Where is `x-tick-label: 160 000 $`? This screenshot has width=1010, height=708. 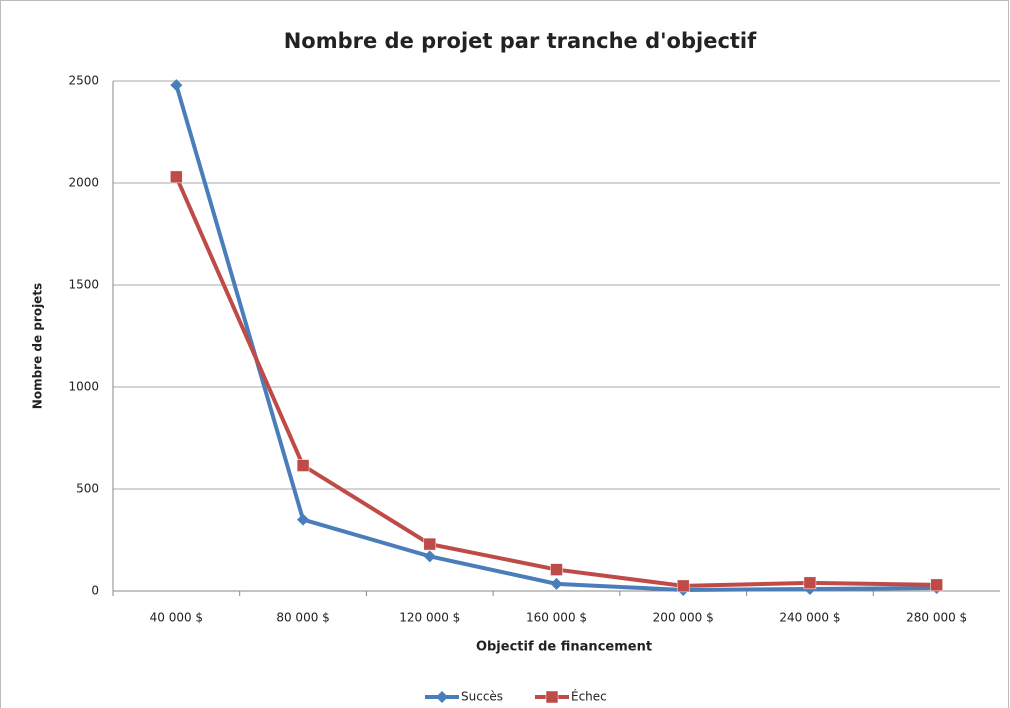
x-tick-label: 160 000 $ is located at coordinates (556, 618).